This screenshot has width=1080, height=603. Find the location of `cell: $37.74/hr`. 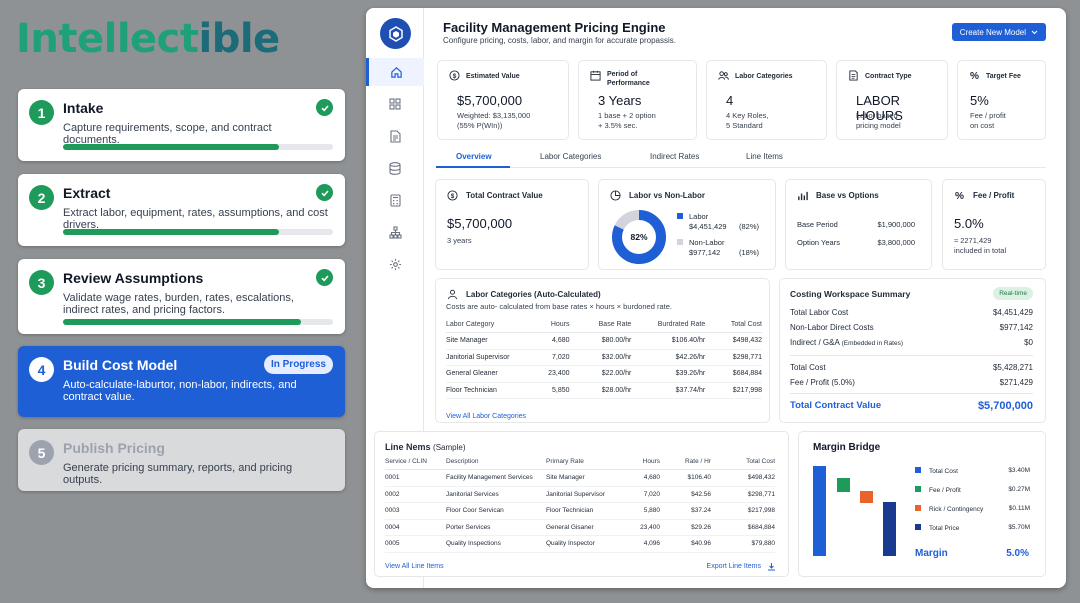

cell: $37.74/hr is located at coordinates (668, 390).